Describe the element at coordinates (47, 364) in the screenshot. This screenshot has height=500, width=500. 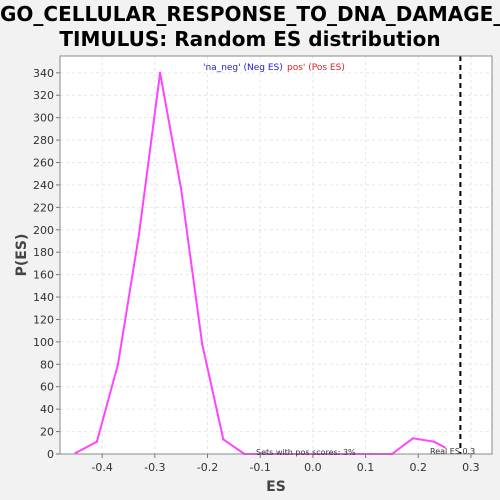
I see `y-tick-label: 80` at that location.